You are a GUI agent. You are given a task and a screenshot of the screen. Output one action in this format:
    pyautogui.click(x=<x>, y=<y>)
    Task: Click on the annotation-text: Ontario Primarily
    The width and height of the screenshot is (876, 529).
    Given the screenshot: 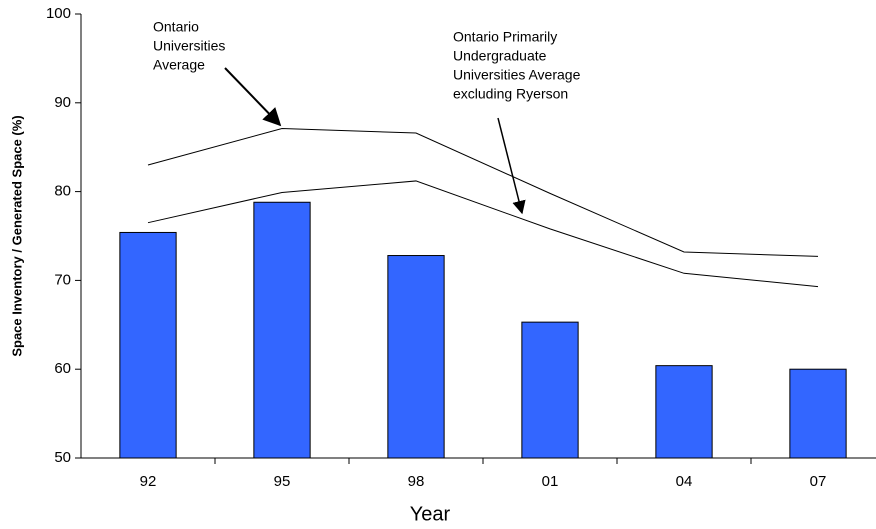 What is the action you would take?
    pyautogui.click(x=505, y=37)
    